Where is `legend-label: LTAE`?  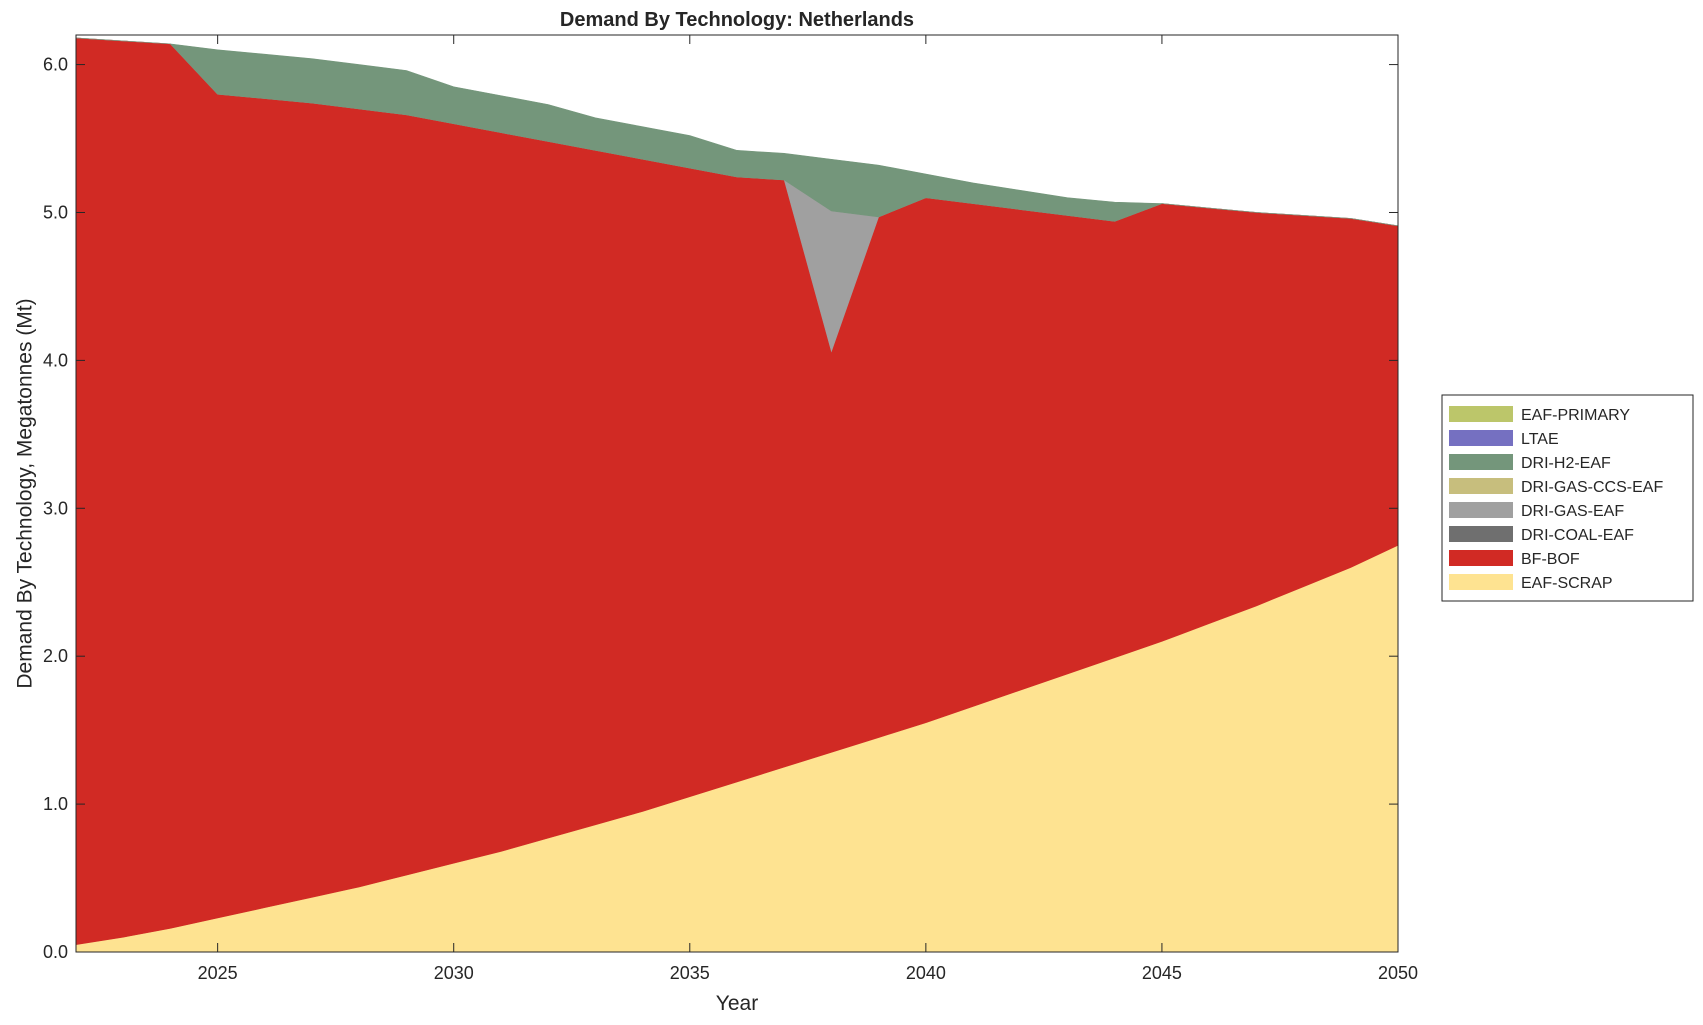
legend-label: LTAE is located at coordinates (1540, 439).